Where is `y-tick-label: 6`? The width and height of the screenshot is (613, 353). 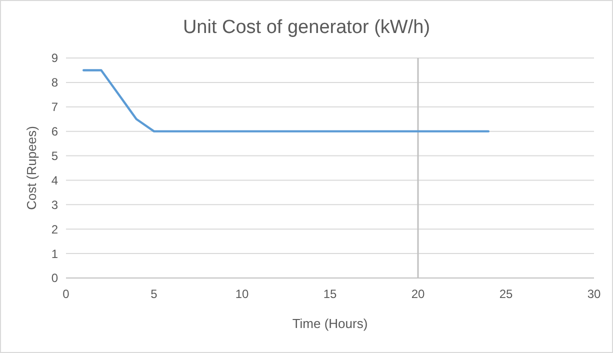
y-tick-label: 6 is located at coordinates (54, 131).